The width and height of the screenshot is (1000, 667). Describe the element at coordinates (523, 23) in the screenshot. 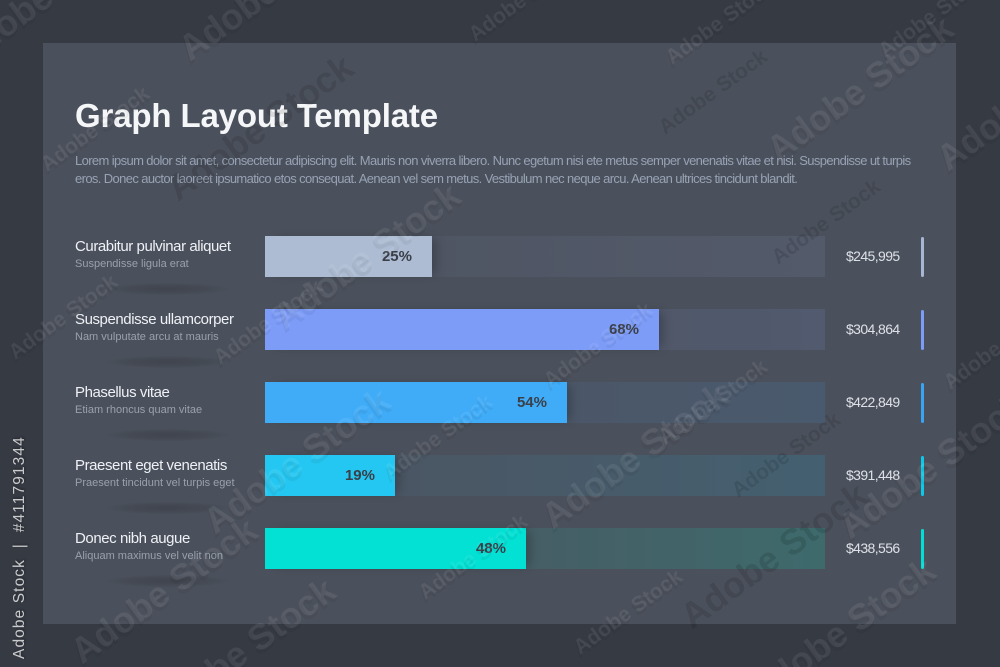

I see `svg-text: Adobe Stock` at that location.